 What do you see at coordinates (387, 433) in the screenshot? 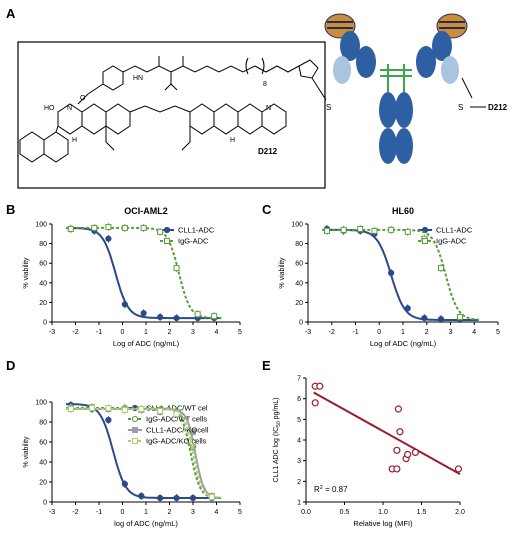
I see `regression-line` at bounding box center [387, 433].